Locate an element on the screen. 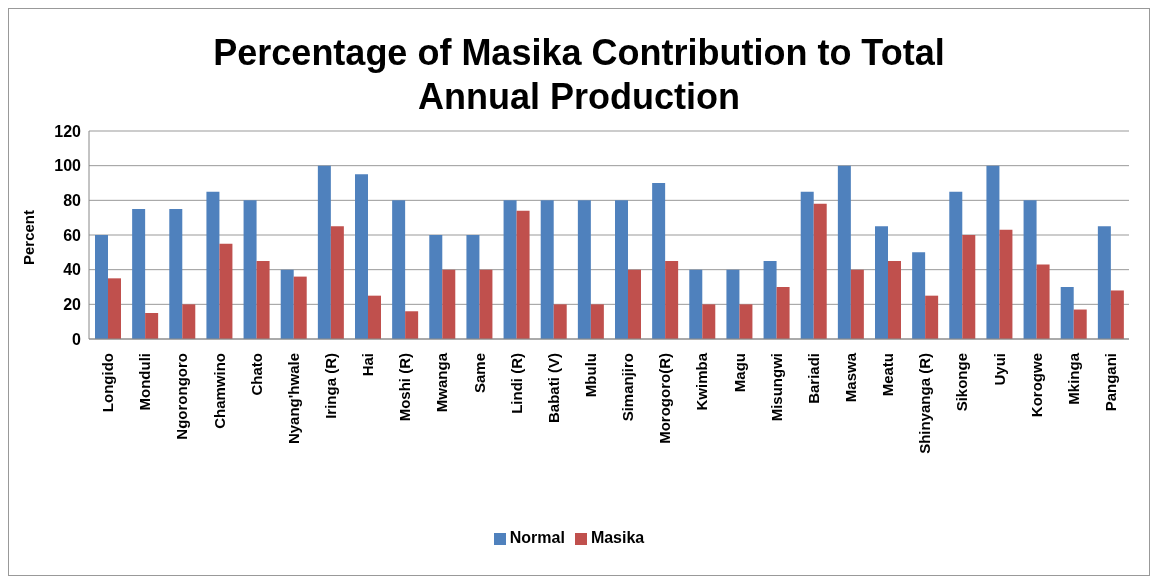 This screenshot has width=1158, height=584. x-tick-label: Moshi (R) is located at coordinates (405, 387).